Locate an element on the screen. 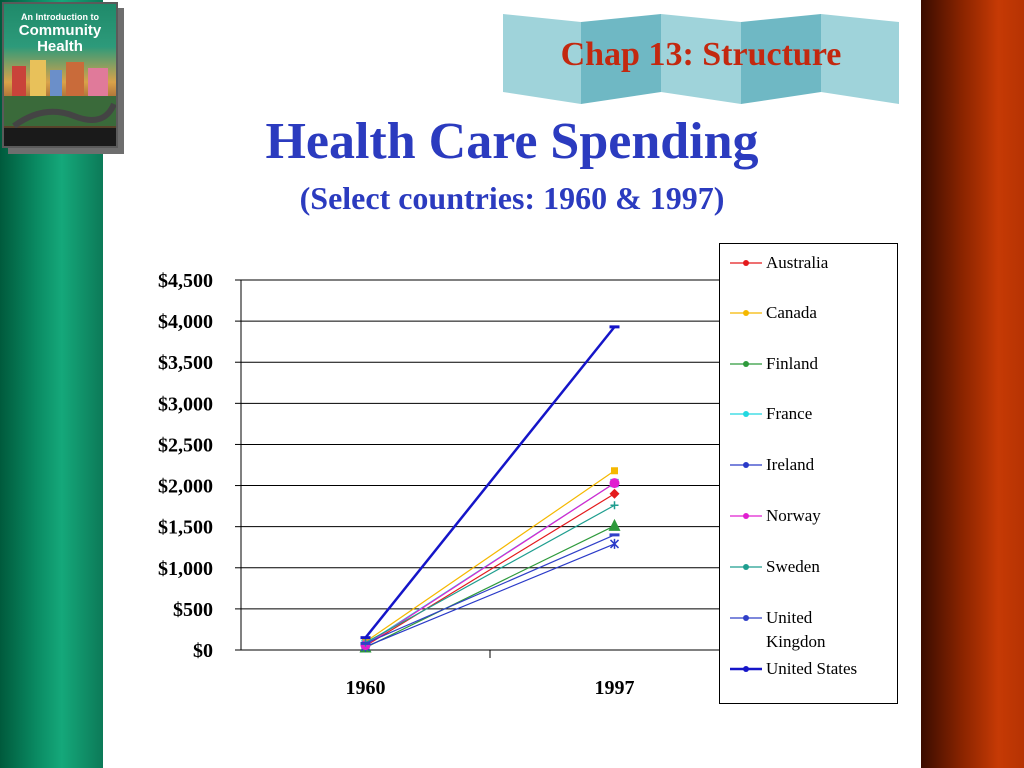 The width and height of the screenshot is (1024, 768). y-tick-label: $1,500 is located at coordinates (185, 528).